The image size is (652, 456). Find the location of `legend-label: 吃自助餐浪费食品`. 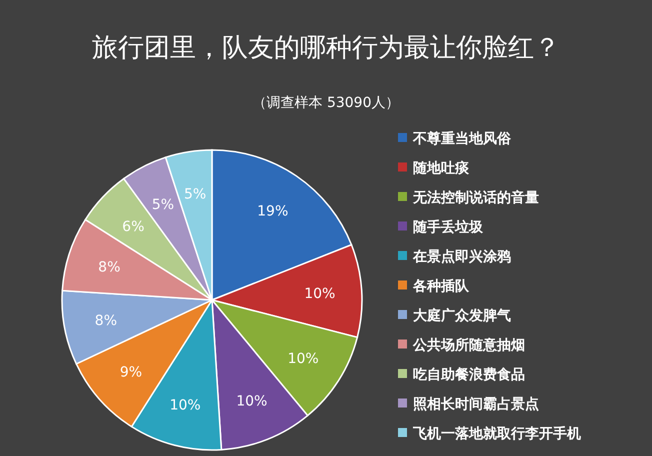

legend-label: 吃自助餐浪费食品 is located at coordinates (469, 374).